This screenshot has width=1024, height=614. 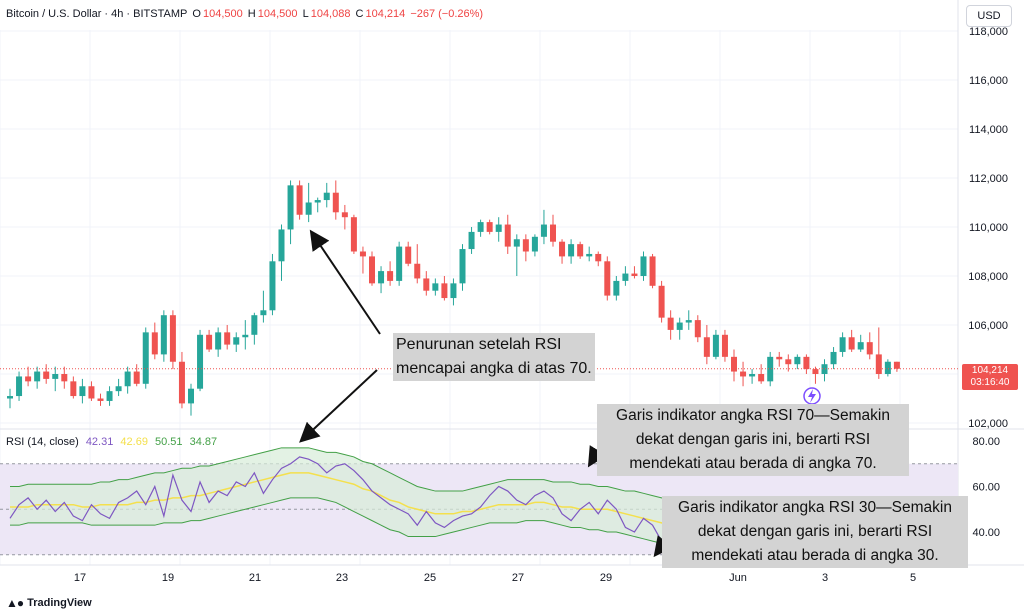 What do you see at coordinates (203, 442) in the screenshot?
I see `rsi-lower-value: 34.87` at bounding box center [203, 442].